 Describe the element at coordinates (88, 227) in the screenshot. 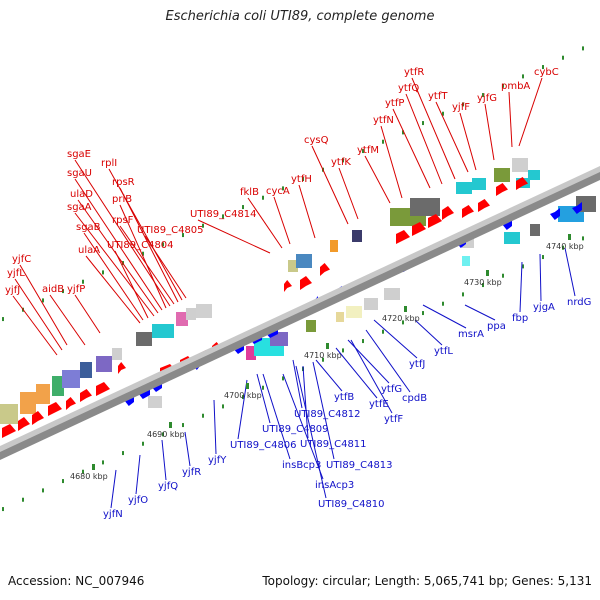

I see `forward-gene-label: sgaB` at that location.